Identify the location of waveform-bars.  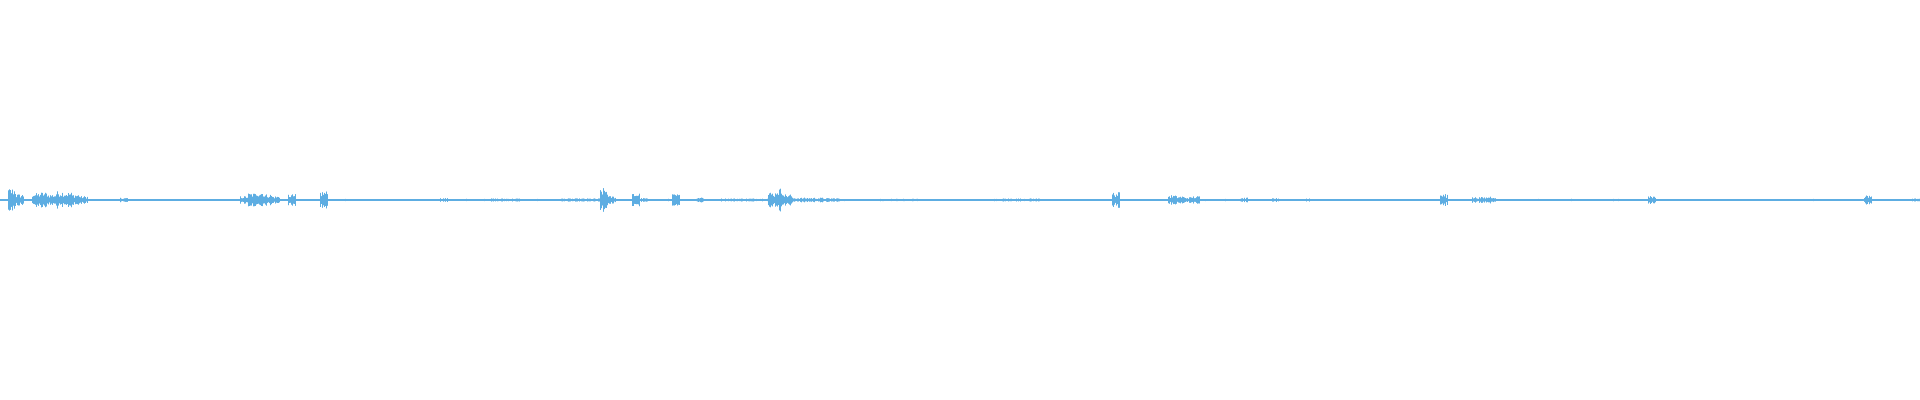
(964, 200).